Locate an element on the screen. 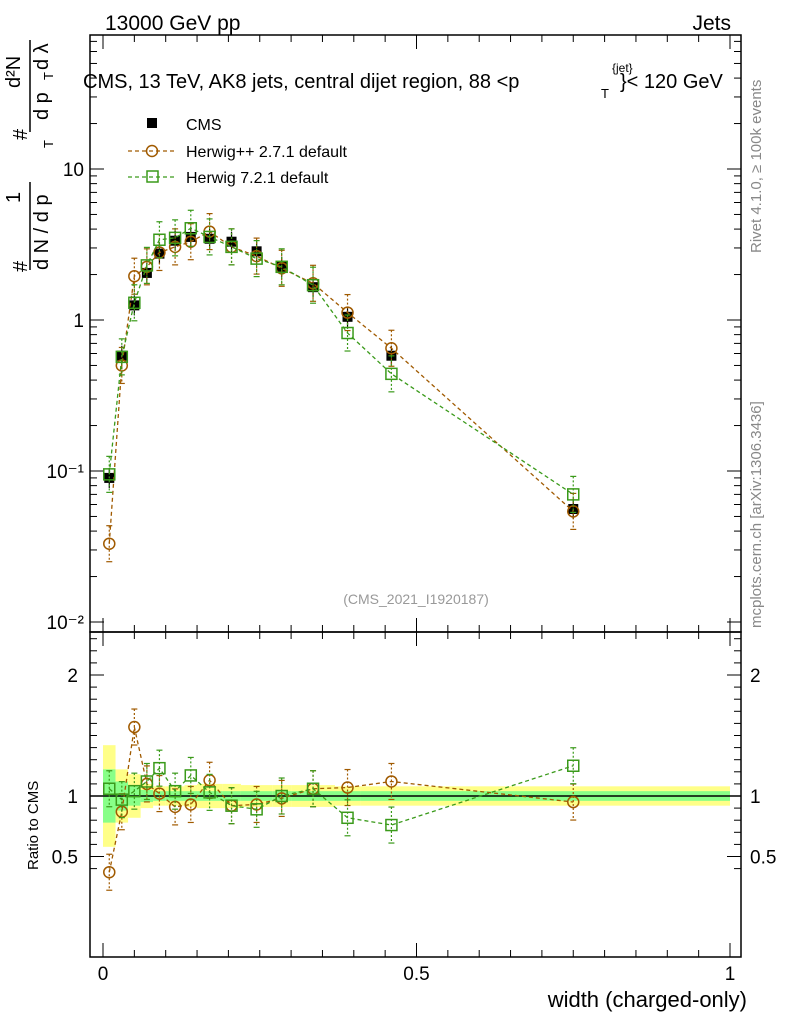 This screenshot has height=1024, width=786. ylabel-d2n: d²N is located at coordinates (14, 72).